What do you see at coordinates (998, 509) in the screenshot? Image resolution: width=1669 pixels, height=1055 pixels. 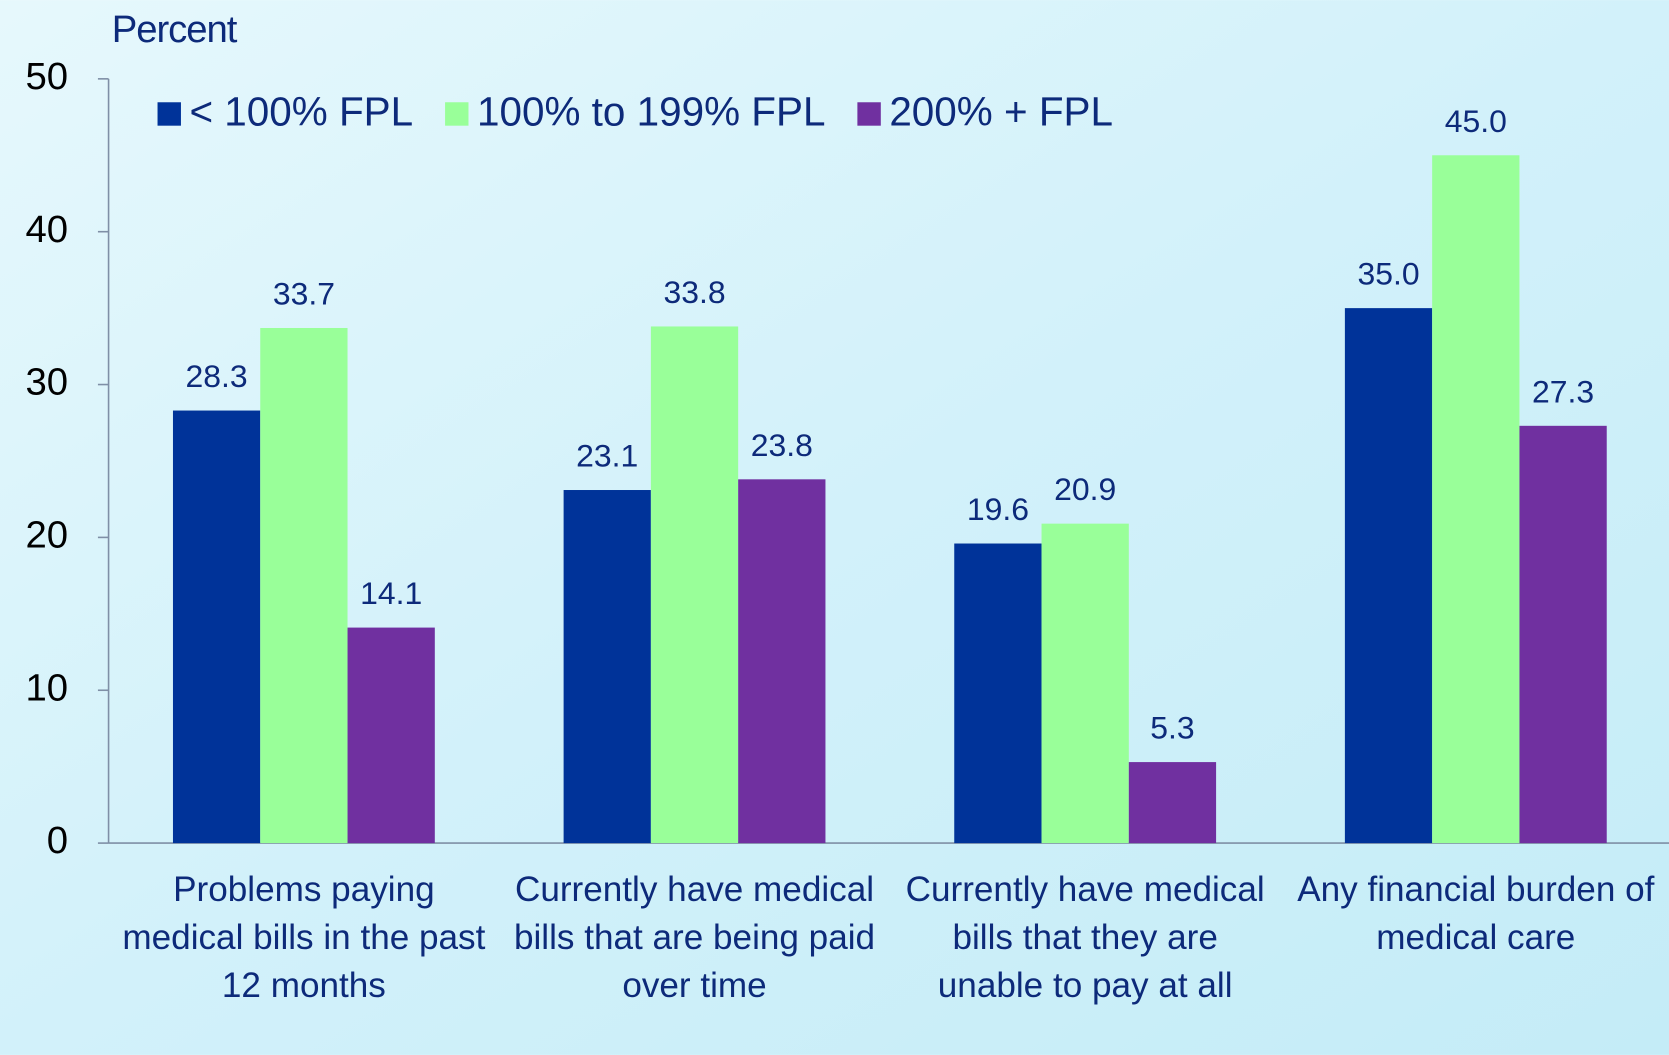 I see `value-label: 19.6` at bounding box center [998, 509].